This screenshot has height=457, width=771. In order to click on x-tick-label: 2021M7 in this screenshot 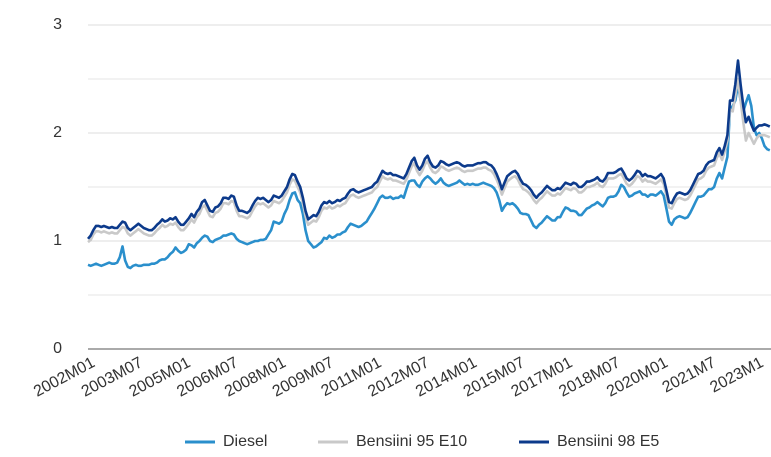, I will do `click(689, 375)`.